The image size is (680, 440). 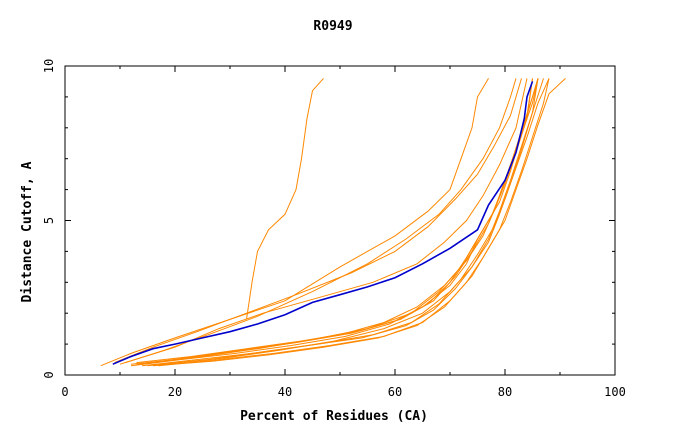 What do you see at coordinates (49, 66) in the screenshot?
I see `y-tick-label: 10` at bounding box center [49, 66].